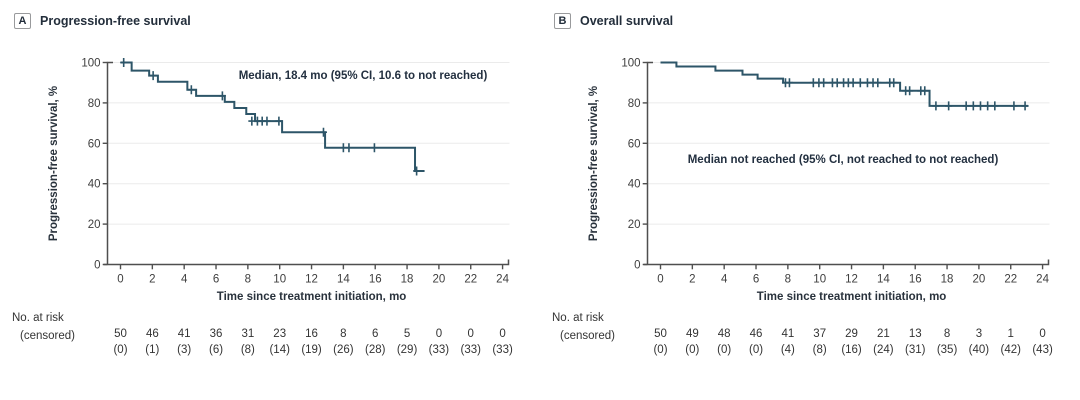 This screenshot has width=1080, height=400. What do you see at coordinates (692, 334) in the screenshot?
I see `at-risk-count: 49` at bounding box center [692, 334].